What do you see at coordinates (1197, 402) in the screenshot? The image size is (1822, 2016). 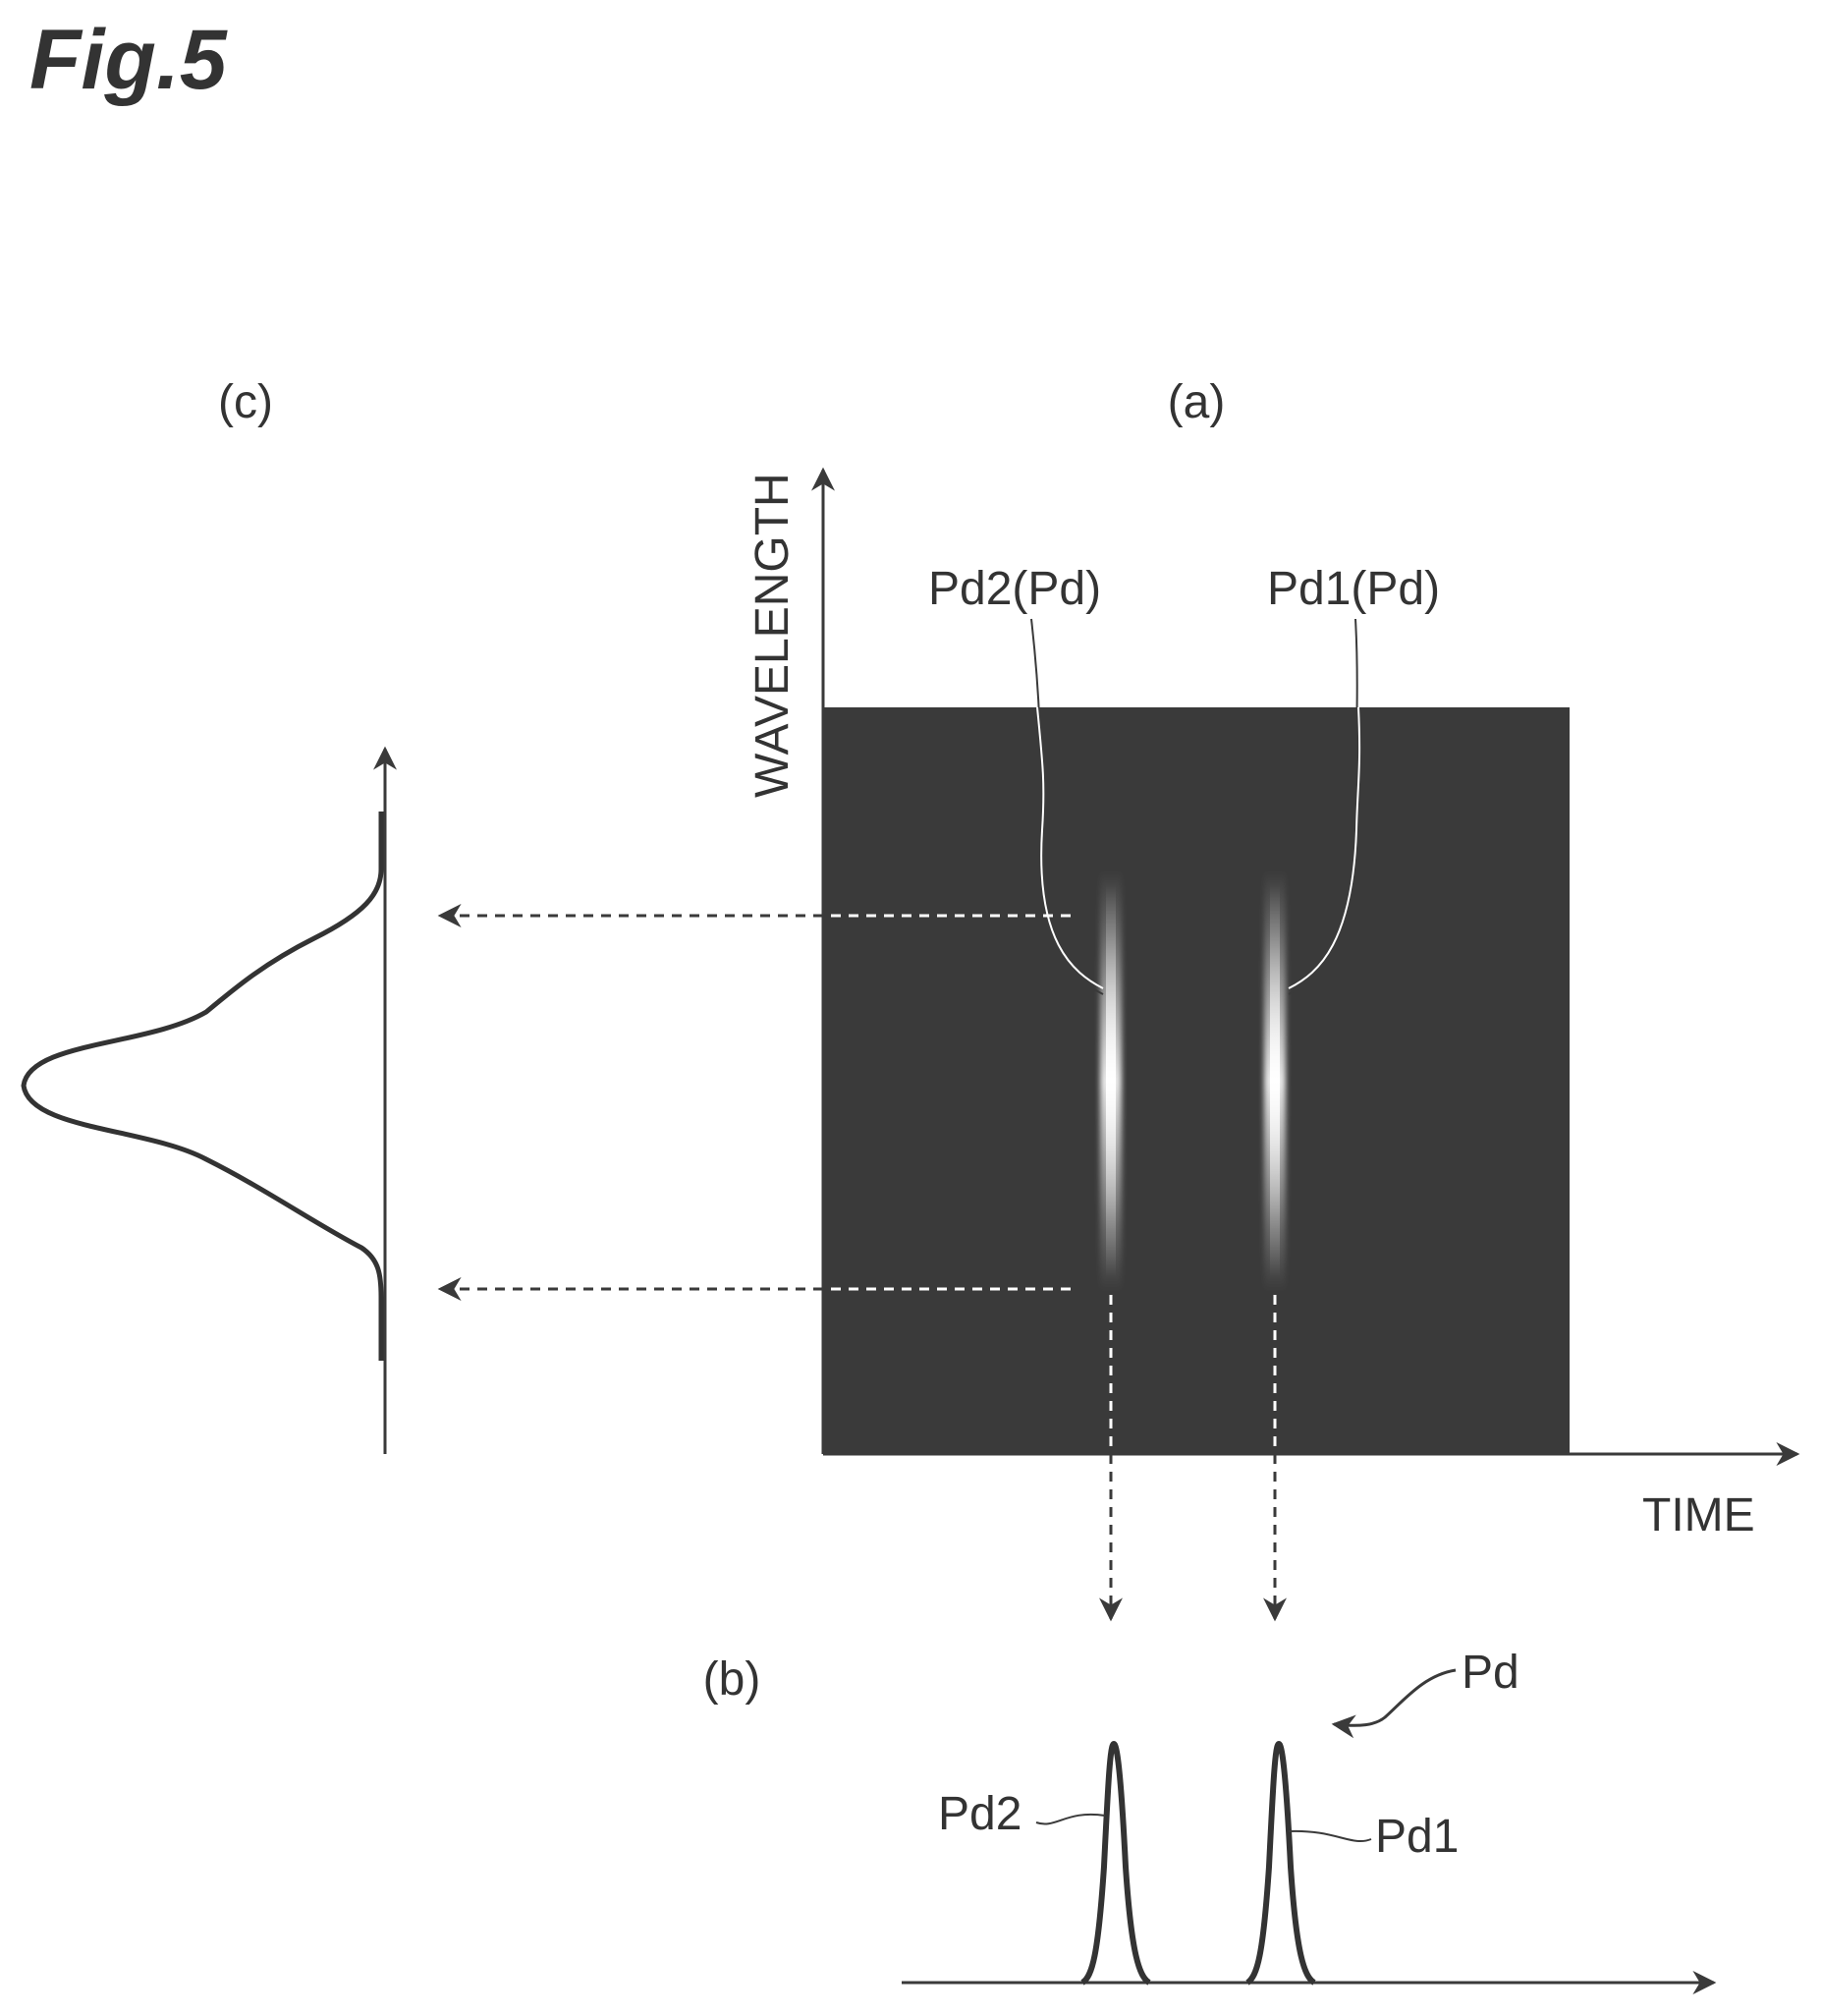 I see `panel-a-label: (a)` at bounding box center [1197, 402].